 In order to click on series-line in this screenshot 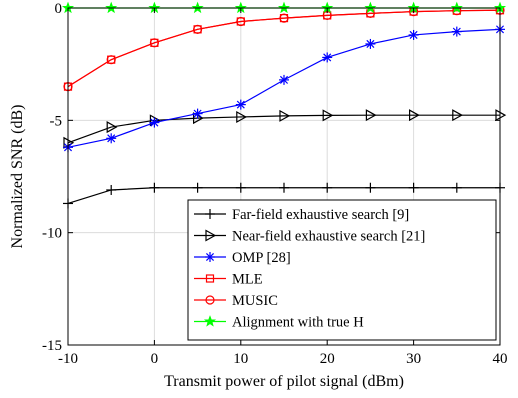, I will do `click(283, 129)`.